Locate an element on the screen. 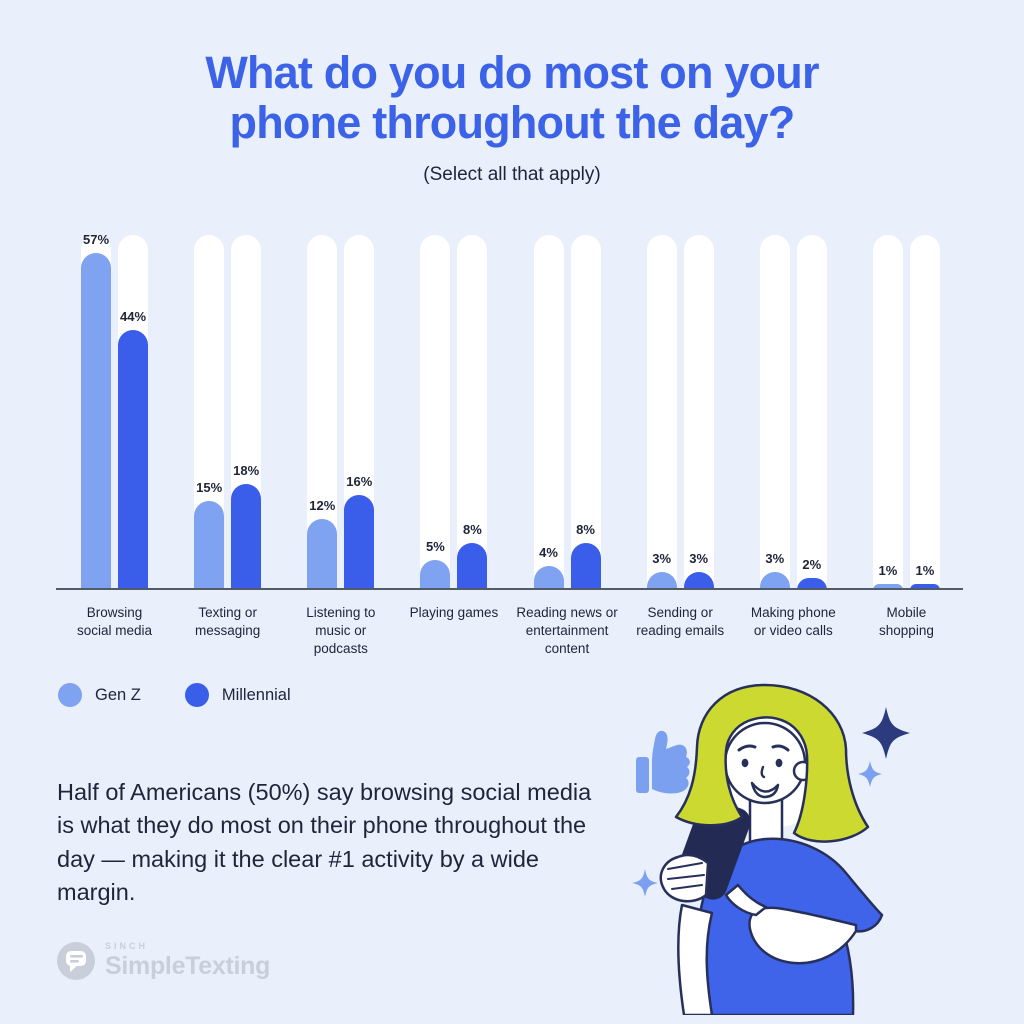  bar-pair: 15% 18% is located at coordinates (228, 412).